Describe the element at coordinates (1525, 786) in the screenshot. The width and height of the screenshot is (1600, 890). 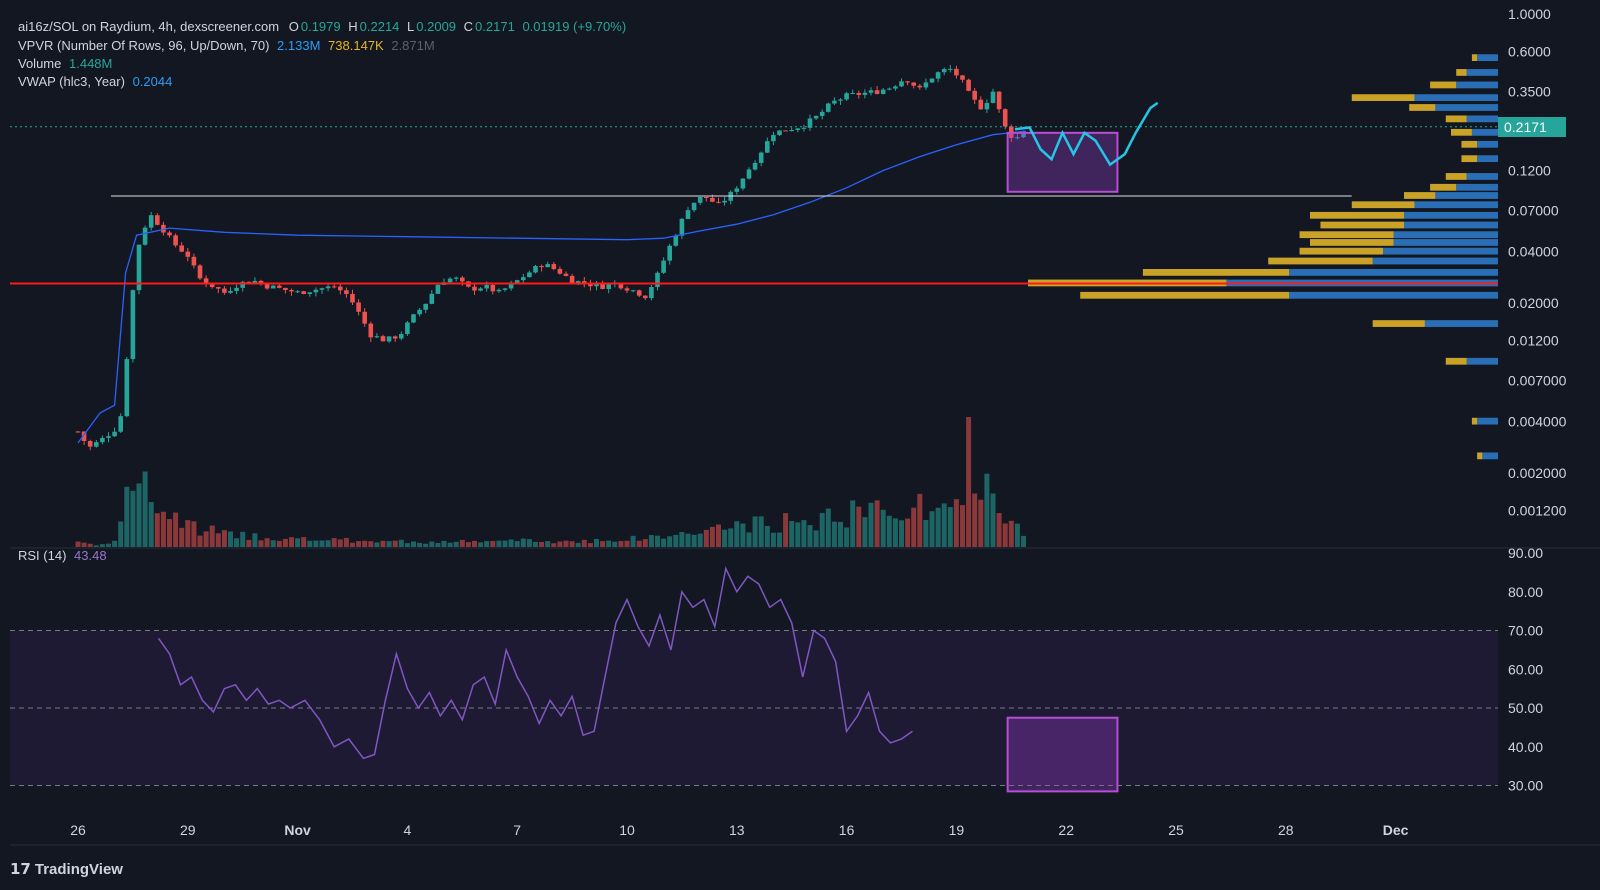
I see `rsi-tick-label: 30.00` at that location.